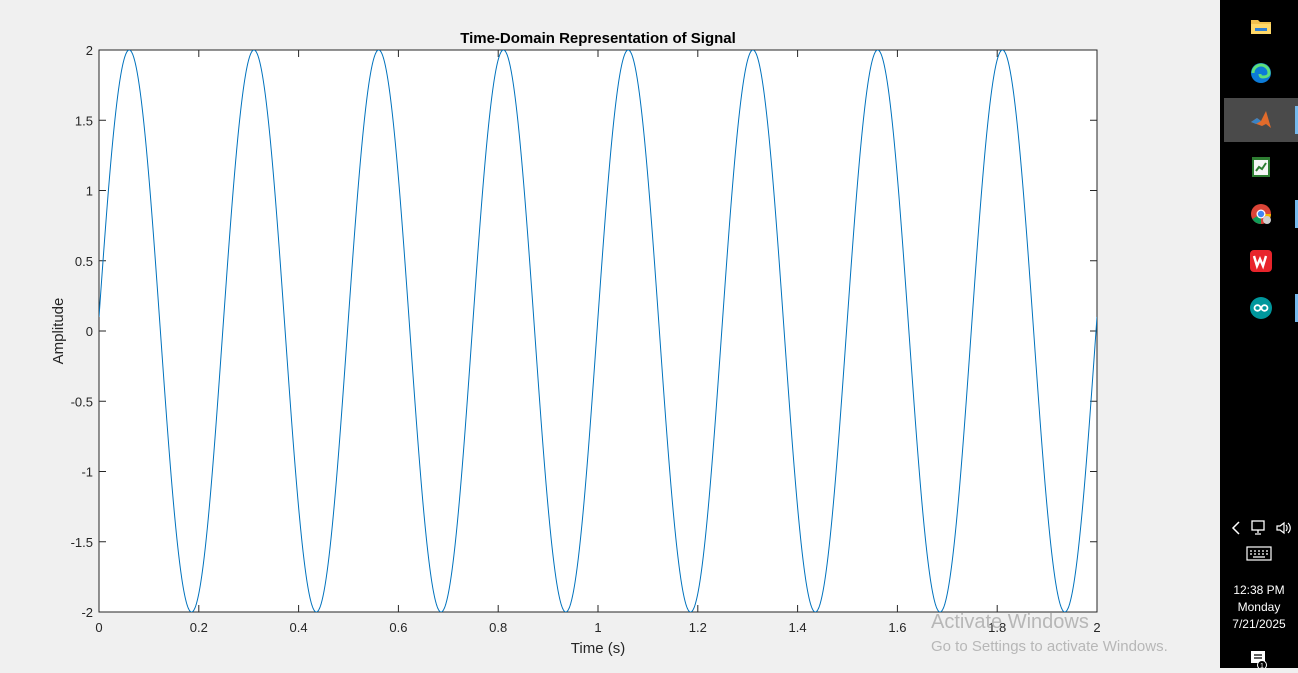  What do you see at coordinates (498, 627) in the screenshot?
I see `x-tick-label: 0.8` at bounding box center [498, 627].